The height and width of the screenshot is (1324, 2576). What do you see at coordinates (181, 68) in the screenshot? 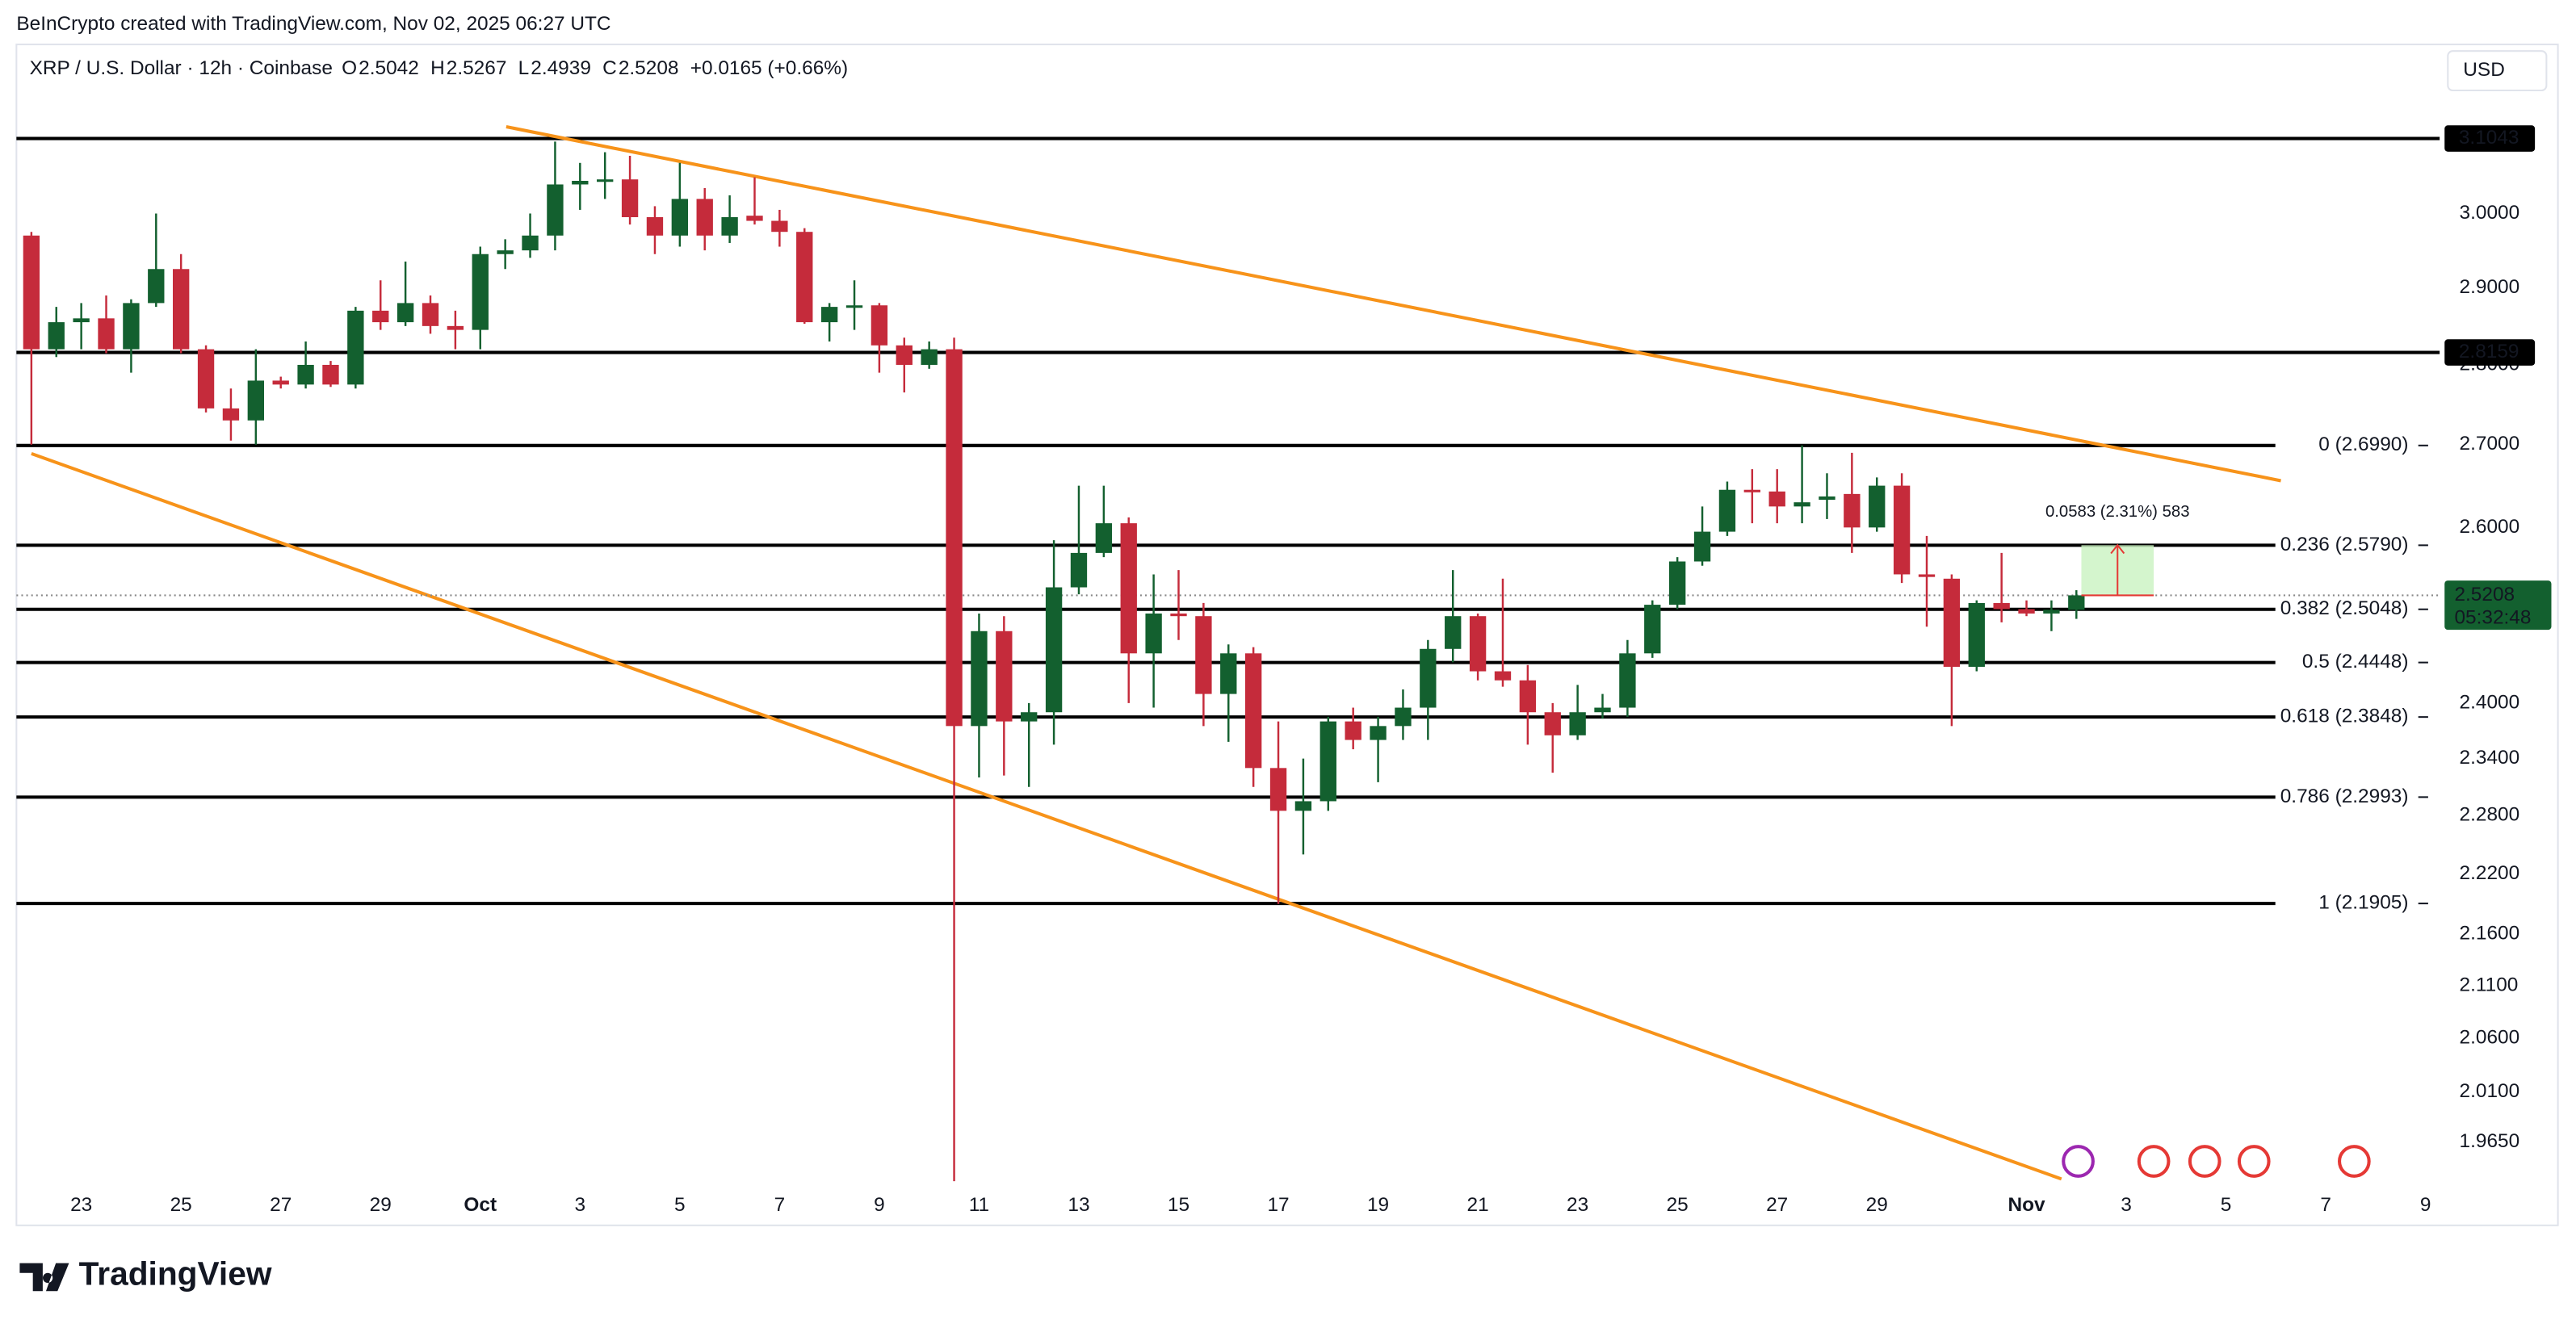
I see `symbol: XRP / U.S. Dollar · 12h · Coinbase` at bounding box center [181, 68].